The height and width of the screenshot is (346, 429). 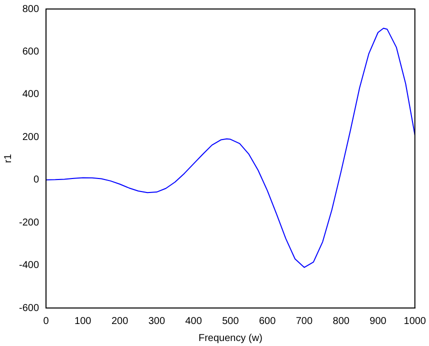 I want to click on y-tick-label: -200, so click(x=29, y=222).